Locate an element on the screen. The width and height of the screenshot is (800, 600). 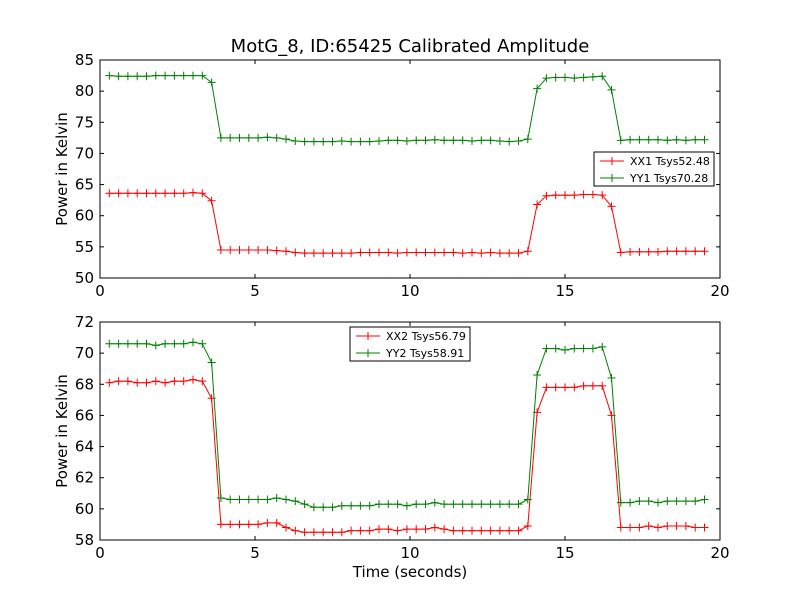
y-tick-label: 68 is located at coordinates (84, 384).